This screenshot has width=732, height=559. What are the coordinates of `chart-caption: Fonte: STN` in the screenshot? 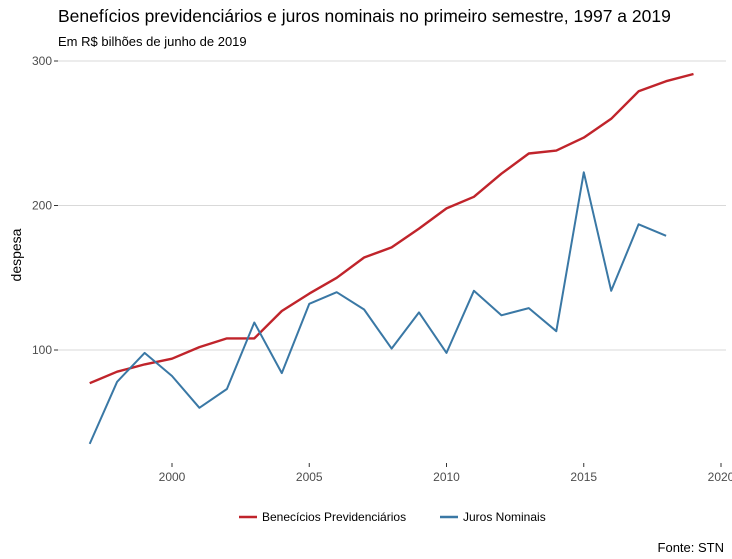 It's located at (690, 547).